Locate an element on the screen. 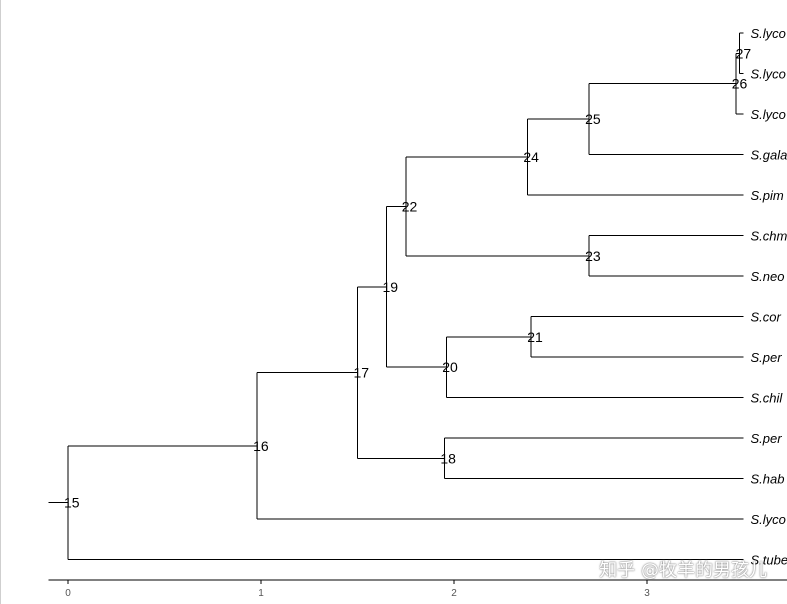 The height and width of the screenshot is (604, 787). tip-label-6: S.chm is located at coordinates (769, 236).